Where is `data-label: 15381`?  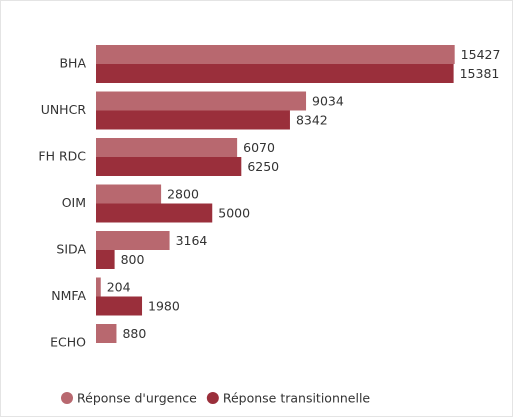
data-label: 15381 is located at coordinates (480, 73).